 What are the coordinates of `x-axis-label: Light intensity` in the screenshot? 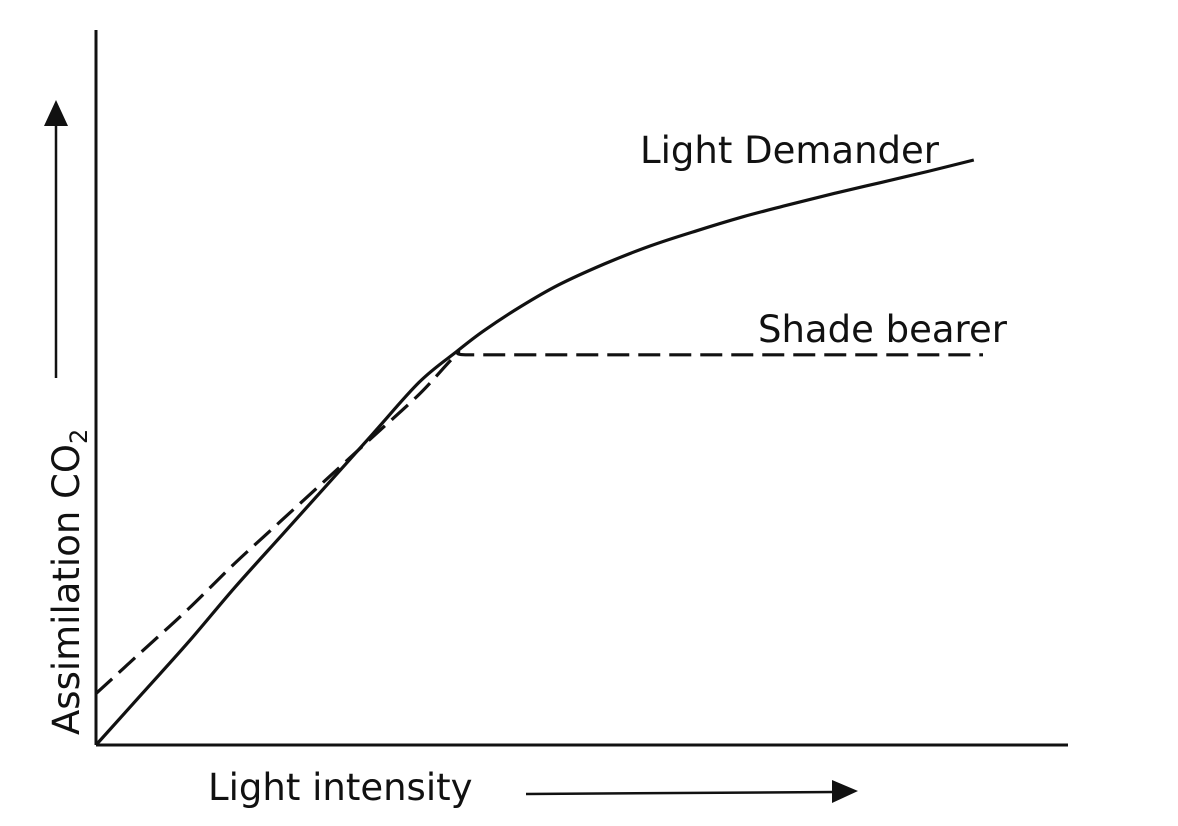 It's located at (340, 787).